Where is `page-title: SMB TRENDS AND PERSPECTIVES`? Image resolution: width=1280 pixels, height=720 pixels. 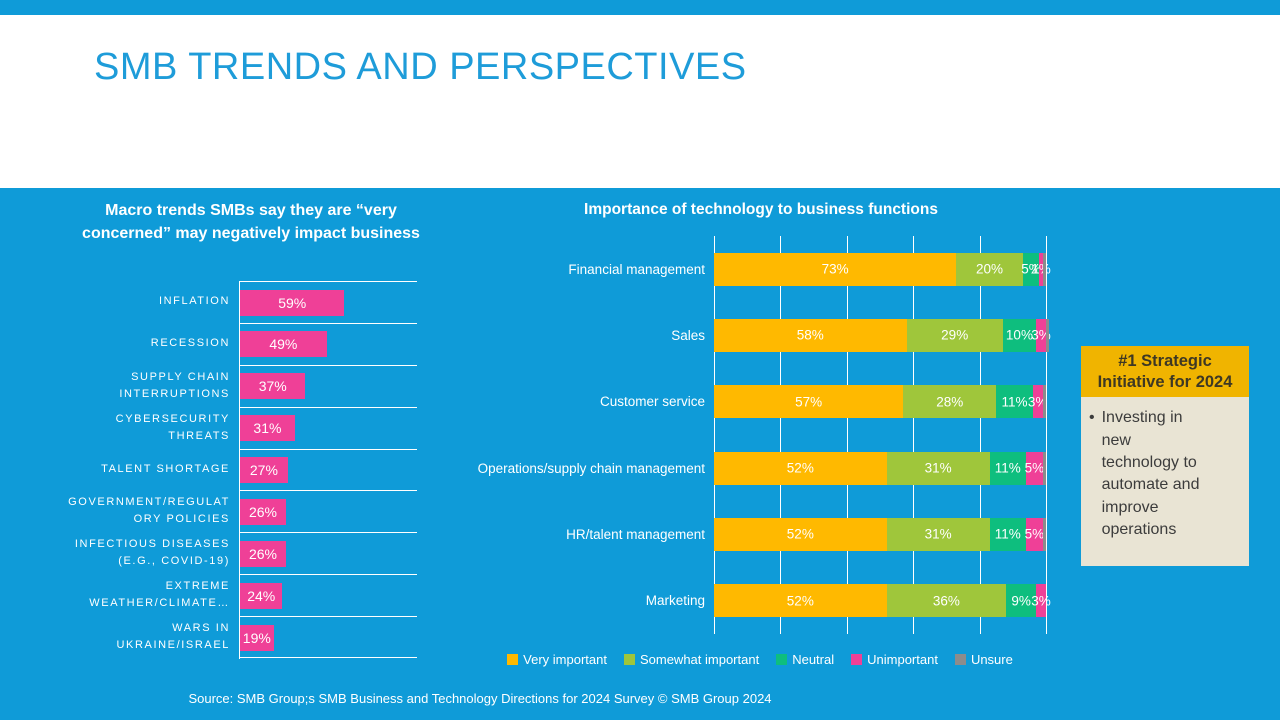 page-title: SMB TRENDS AND PERSPECTIVES is located at coordinates (420, 67).